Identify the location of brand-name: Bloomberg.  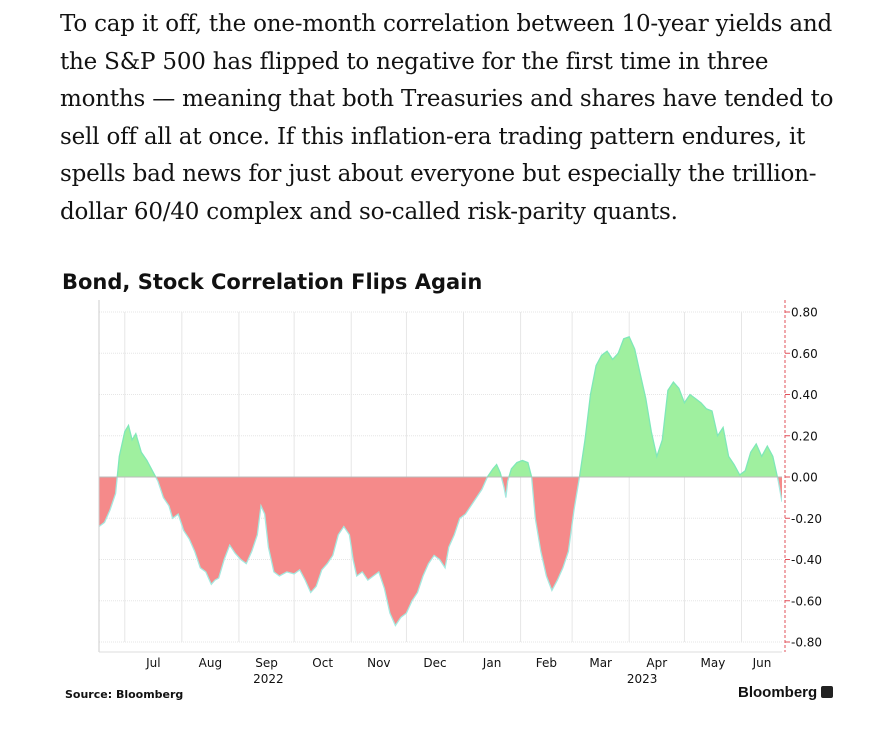
(778, 692).